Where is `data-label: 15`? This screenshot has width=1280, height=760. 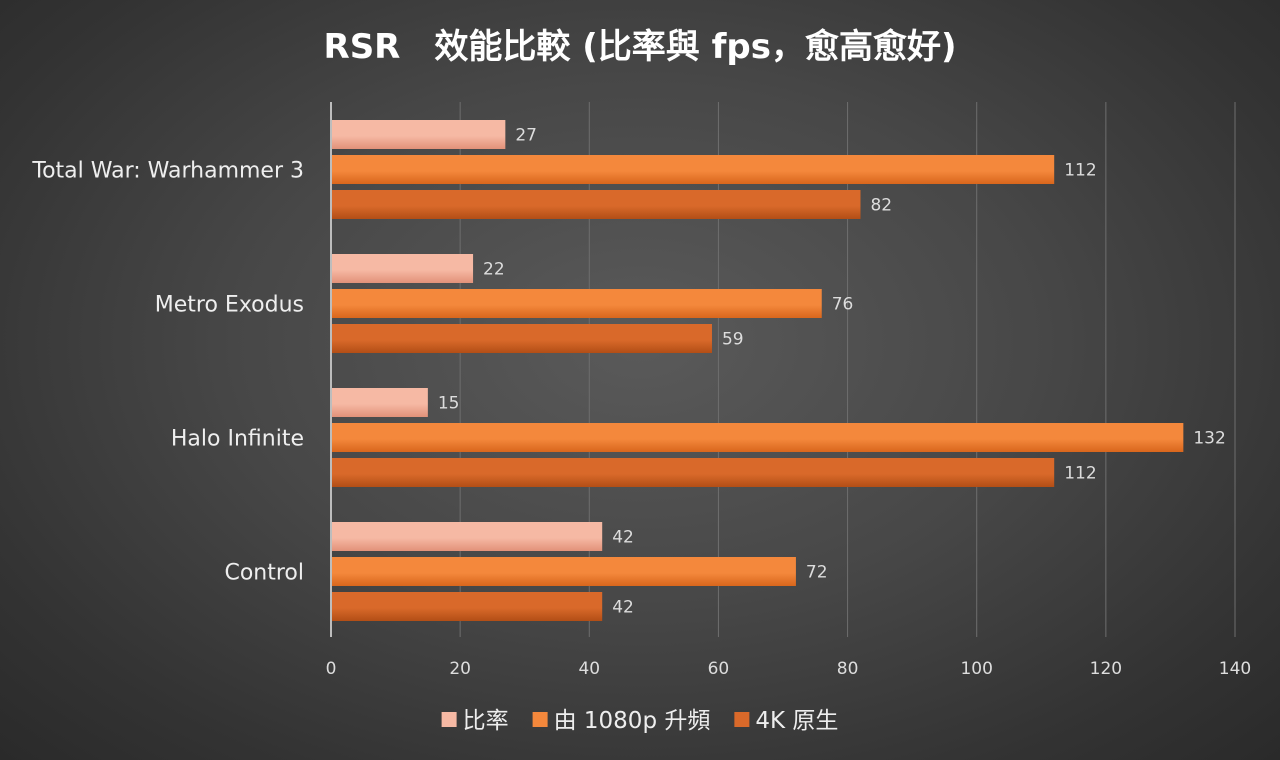
data-label: 15 is located at coordinates (449, 404).